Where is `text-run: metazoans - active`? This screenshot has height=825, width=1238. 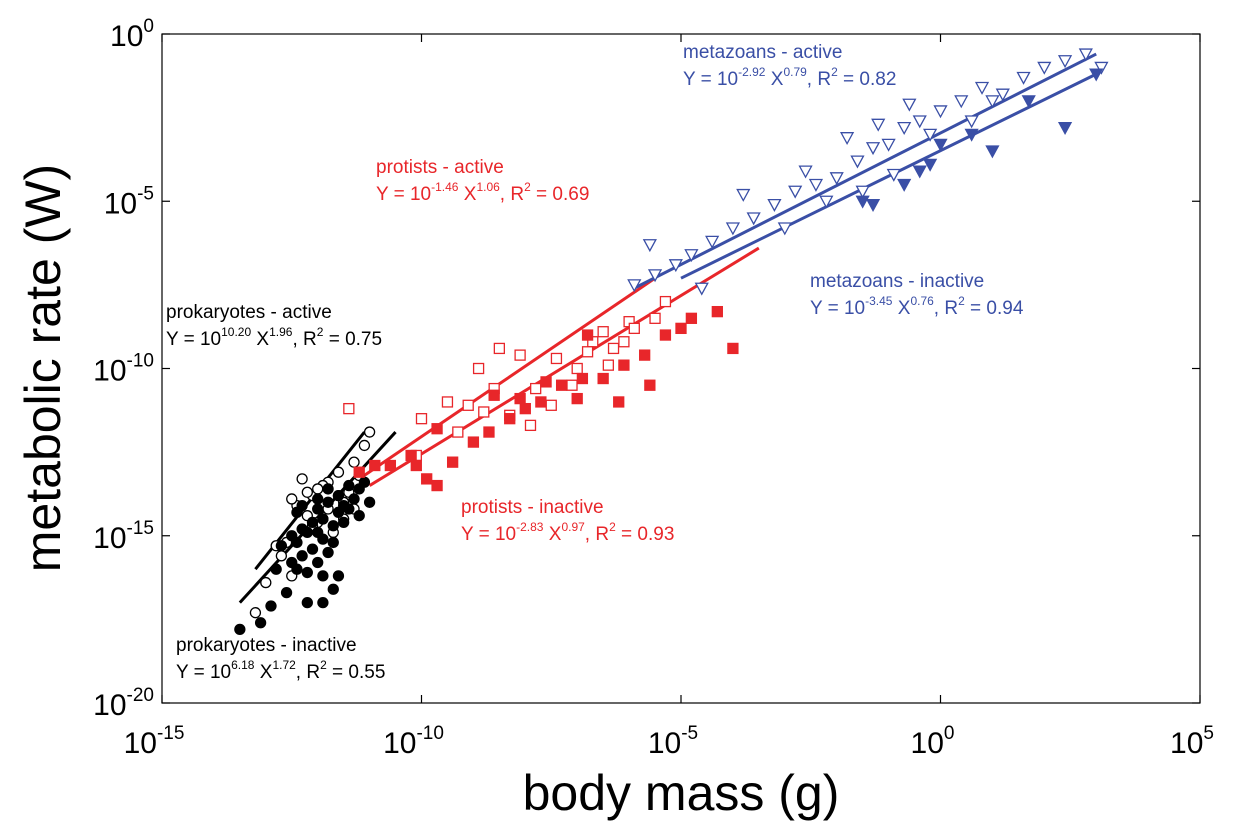
text-run: metazoans - active is located at coordinates (762, 52).